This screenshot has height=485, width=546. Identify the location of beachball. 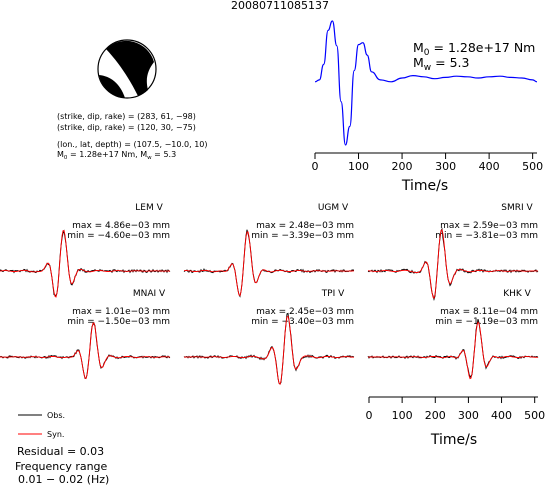
(127, 69).